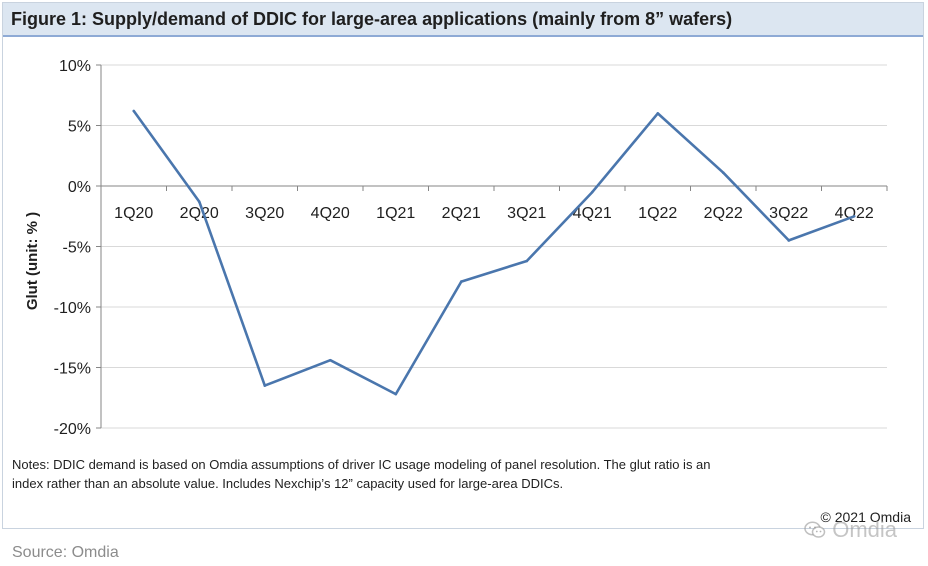  Describe the element at coordinates (330, 213) in the screenshot. I see `x-tick-label: 4Q20` at that location.